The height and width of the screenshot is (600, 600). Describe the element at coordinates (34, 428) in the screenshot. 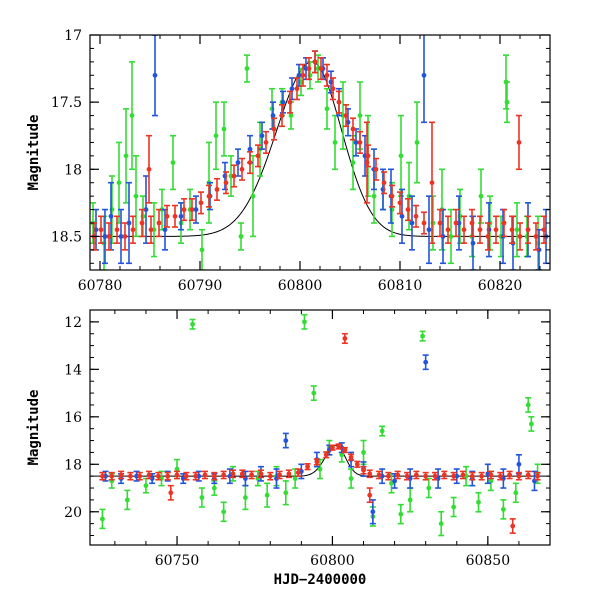

I see `y-axis-label: Magnitude` at that location.